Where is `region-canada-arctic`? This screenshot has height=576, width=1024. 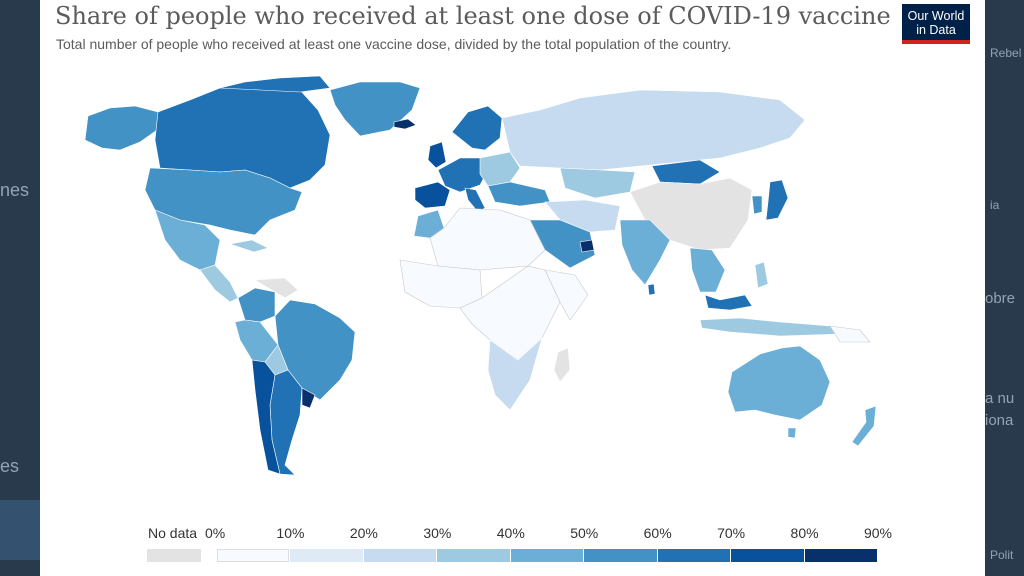
region-canada-arctic is located at coordinates (275, 84).